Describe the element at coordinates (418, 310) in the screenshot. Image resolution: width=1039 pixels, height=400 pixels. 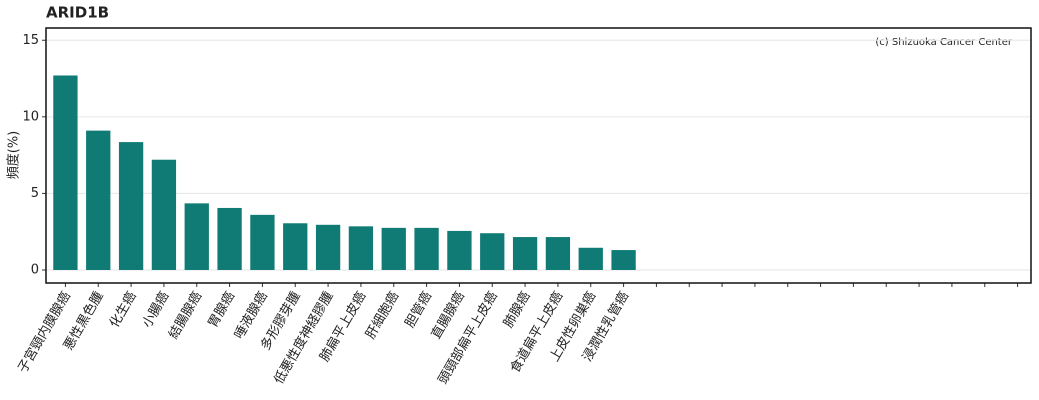
I see `x-tick-label: 胆管癌` at that location.